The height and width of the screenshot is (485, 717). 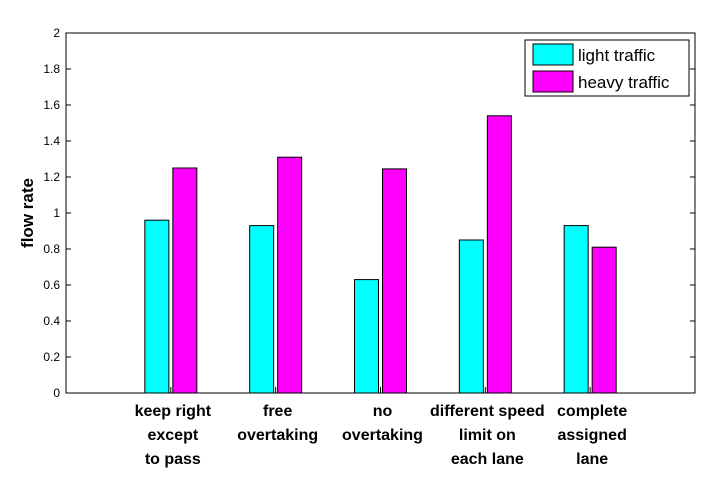 What do you see at coordinates (51, 141) in the screenshot?
I see `y-tick-label: 1.4` at bounding box center [51, 141].